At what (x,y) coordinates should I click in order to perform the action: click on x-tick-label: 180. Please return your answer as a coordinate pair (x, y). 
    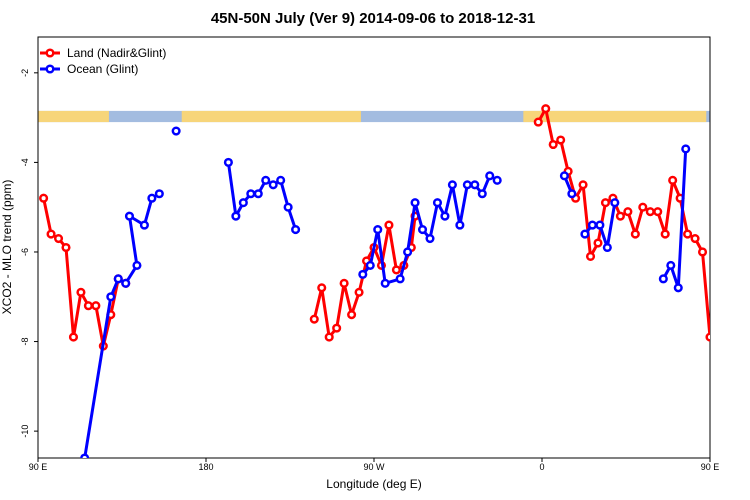
    Looking at the image, I should click on (205, 467).